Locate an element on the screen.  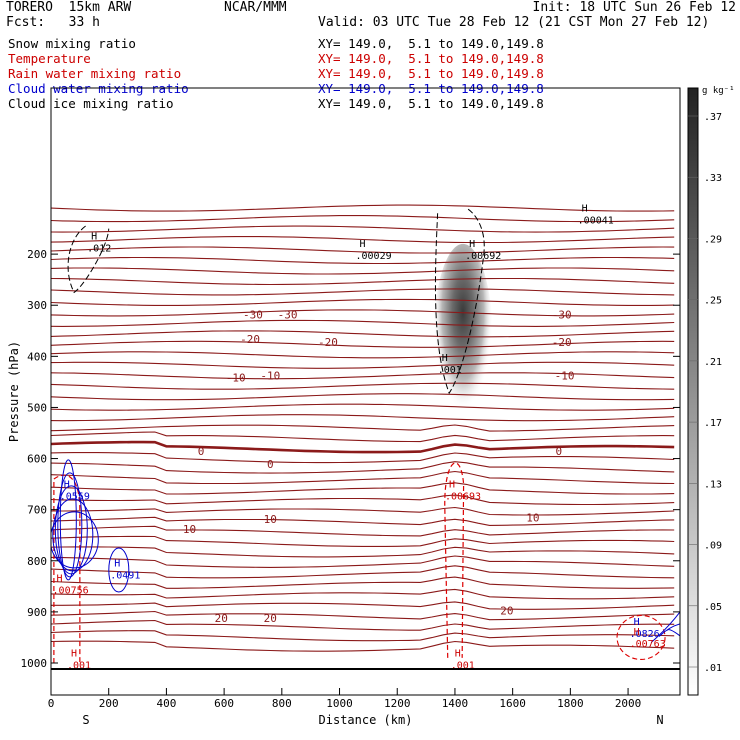
cloud-water-contour-mid is located at coordinates (119, 570).